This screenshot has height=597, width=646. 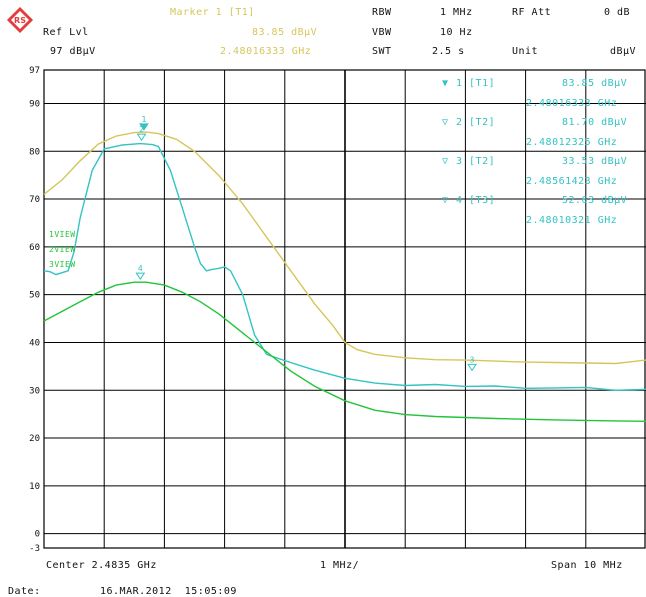 I want to click on date-label: Date:, so click(x=24, y=591).